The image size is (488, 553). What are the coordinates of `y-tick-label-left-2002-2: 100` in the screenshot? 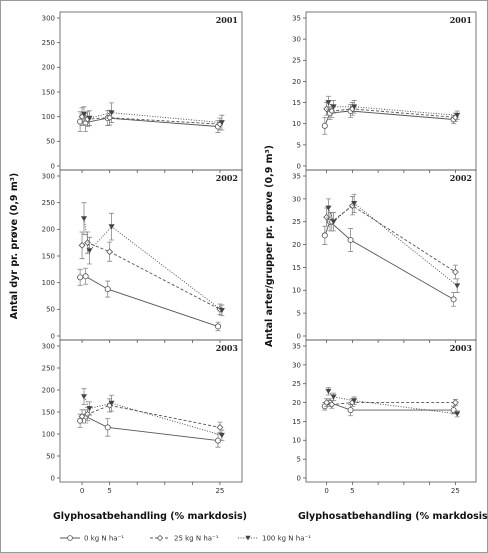 It's located at (48, 283).